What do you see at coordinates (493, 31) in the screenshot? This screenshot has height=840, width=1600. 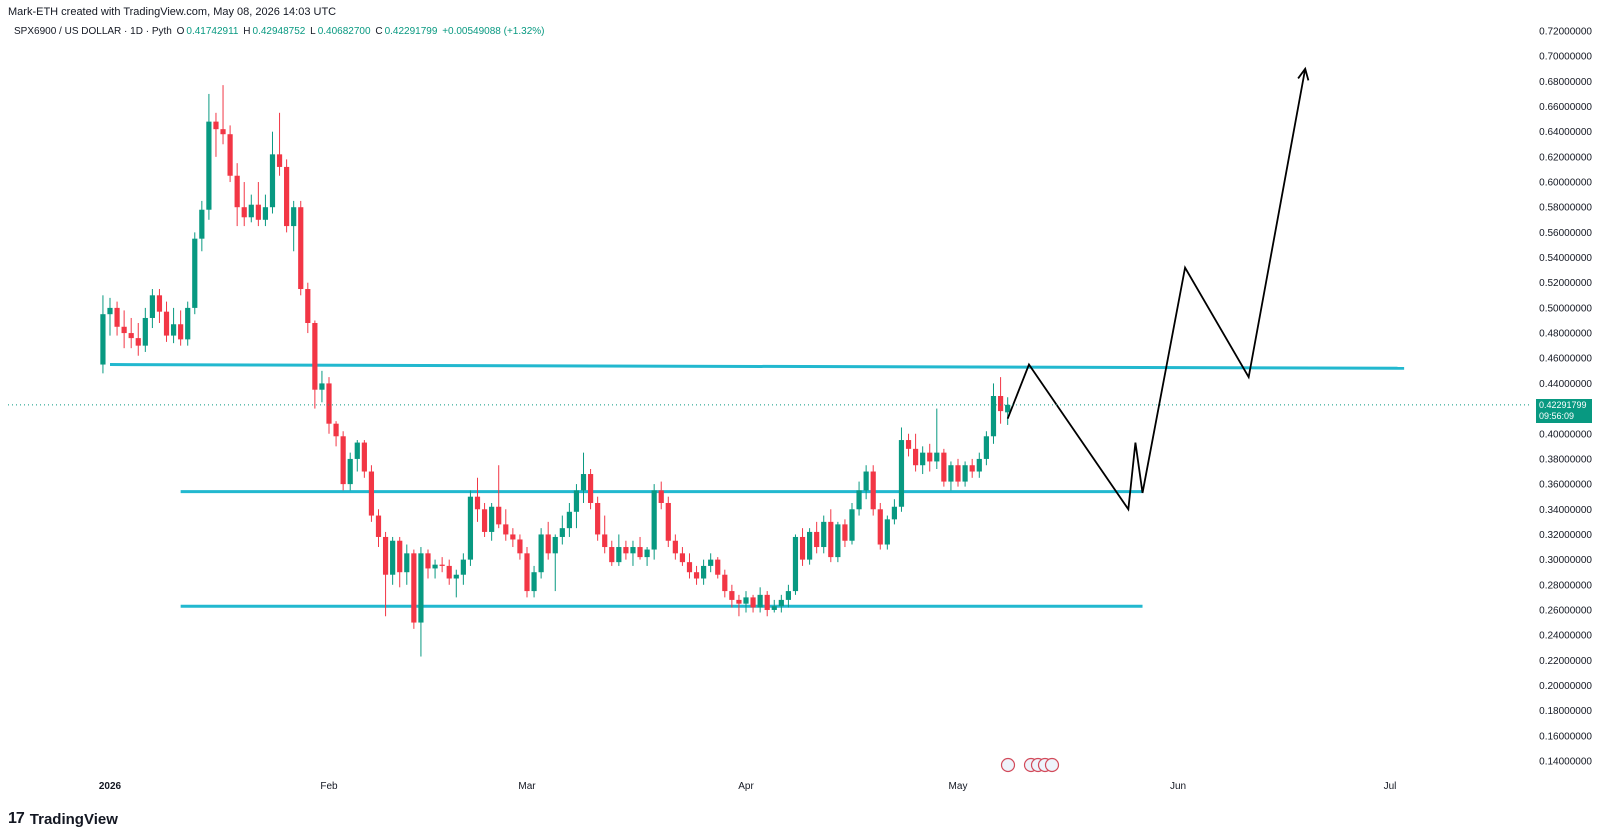 I see `change-value: +0.00549088 (+1.32%)` at bounding box center [493, 31].